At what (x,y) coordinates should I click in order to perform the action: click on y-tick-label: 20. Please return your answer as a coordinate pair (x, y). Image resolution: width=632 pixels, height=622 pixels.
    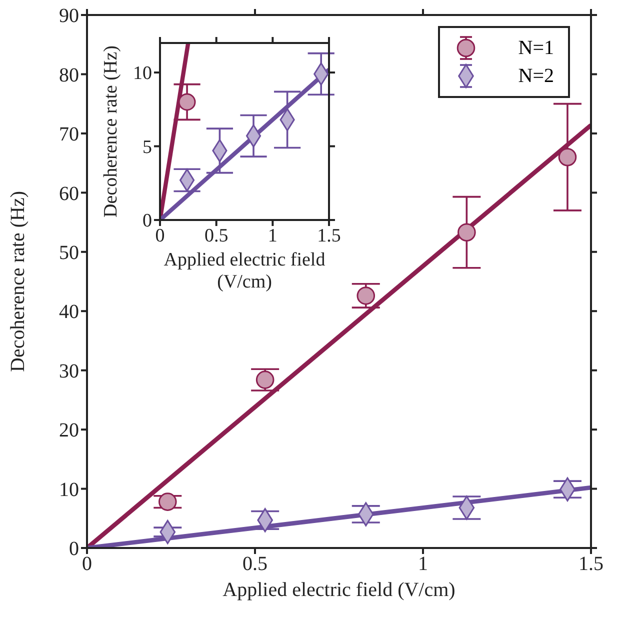
    Looking at the image, I should click on (69, 431).